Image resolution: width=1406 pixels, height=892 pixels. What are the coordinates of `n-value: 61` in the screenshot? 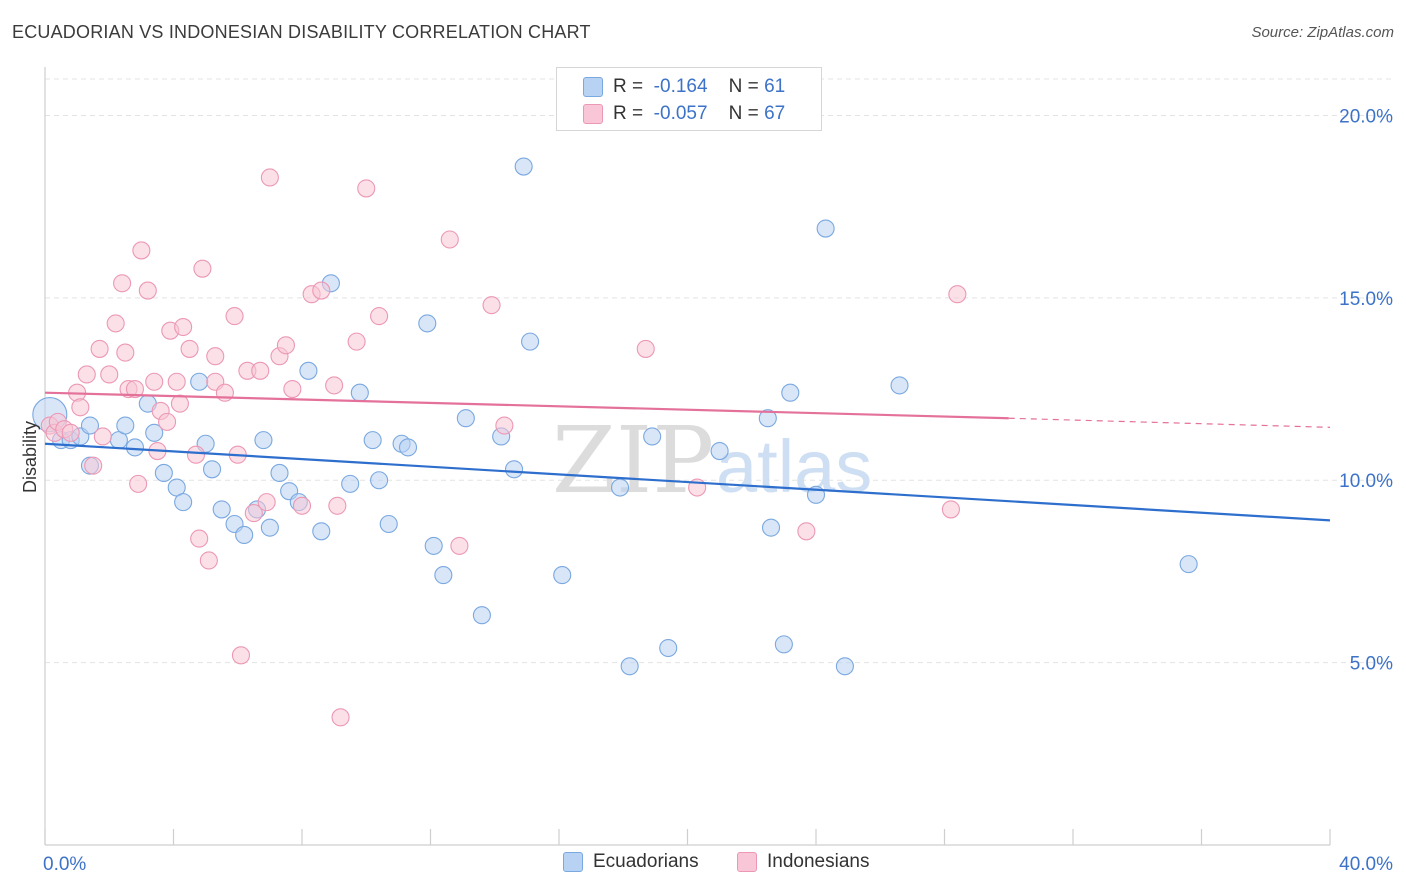 It's located at (775, 86).